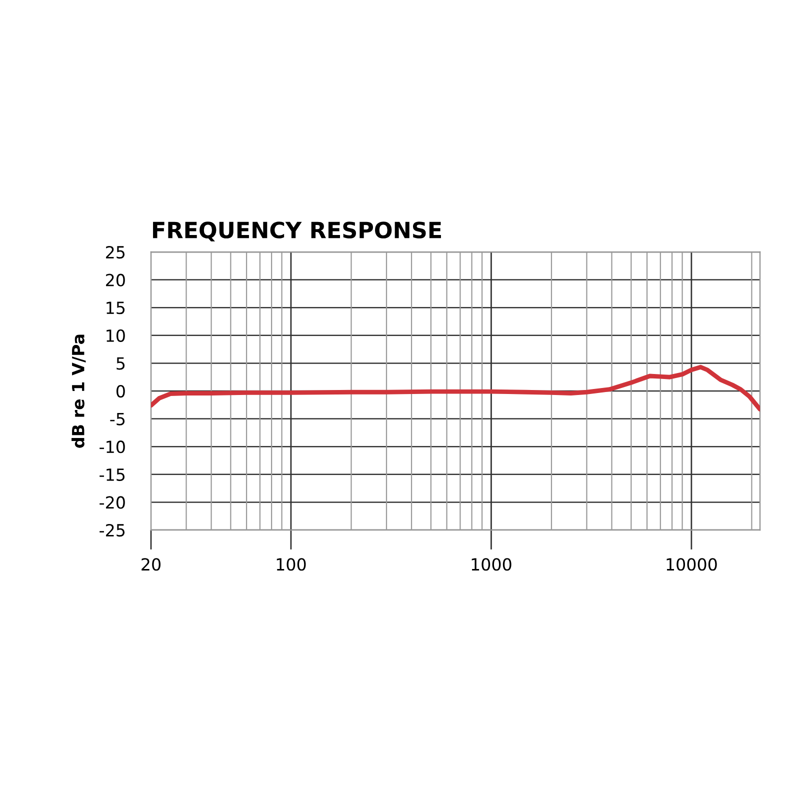 This screenshot has width=800, height=800. I want to click on y-tick-label: 0, so click(120, 391).